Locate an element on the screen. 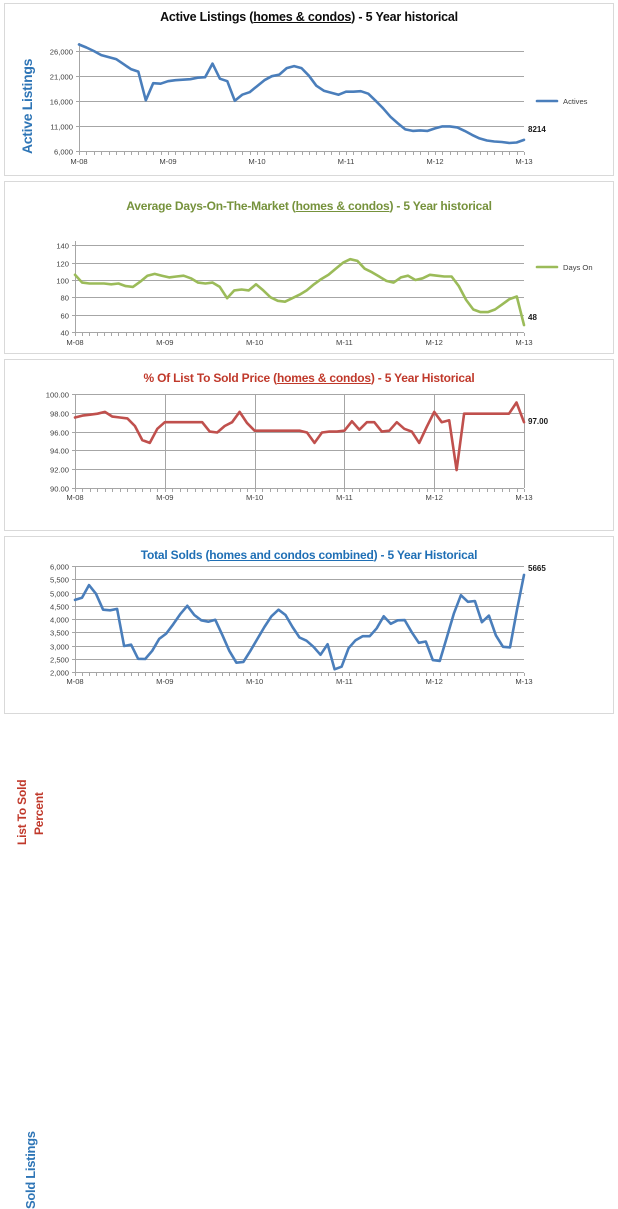 The image size is (618, 1209). legend-label: Days On is located at coordinates (578, 267).